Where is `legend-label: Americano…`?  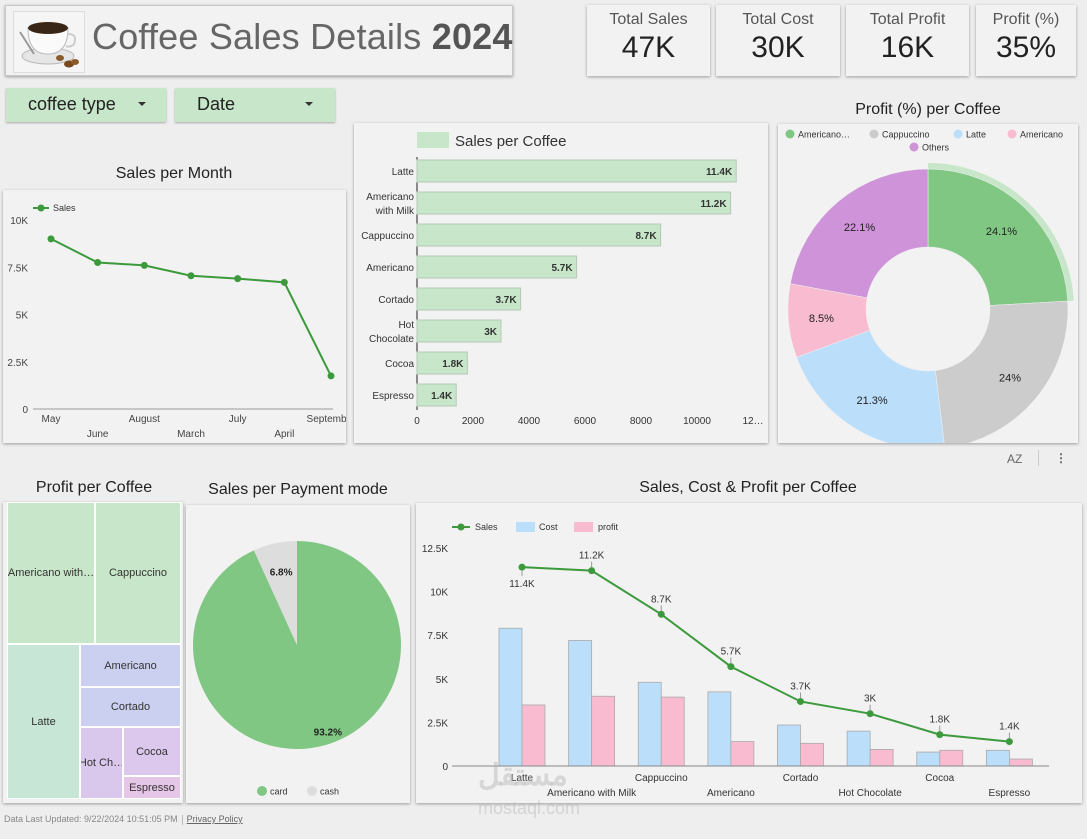 legend-label: Americano… is located at coordinates (824, 135).